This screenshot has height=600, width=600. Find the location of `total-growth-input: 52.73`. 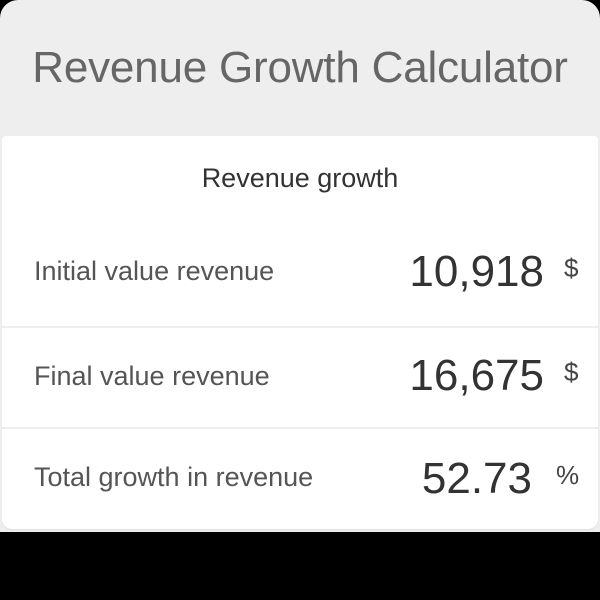

total-growth-input: 52.73 is located at coordinates (476, 478).